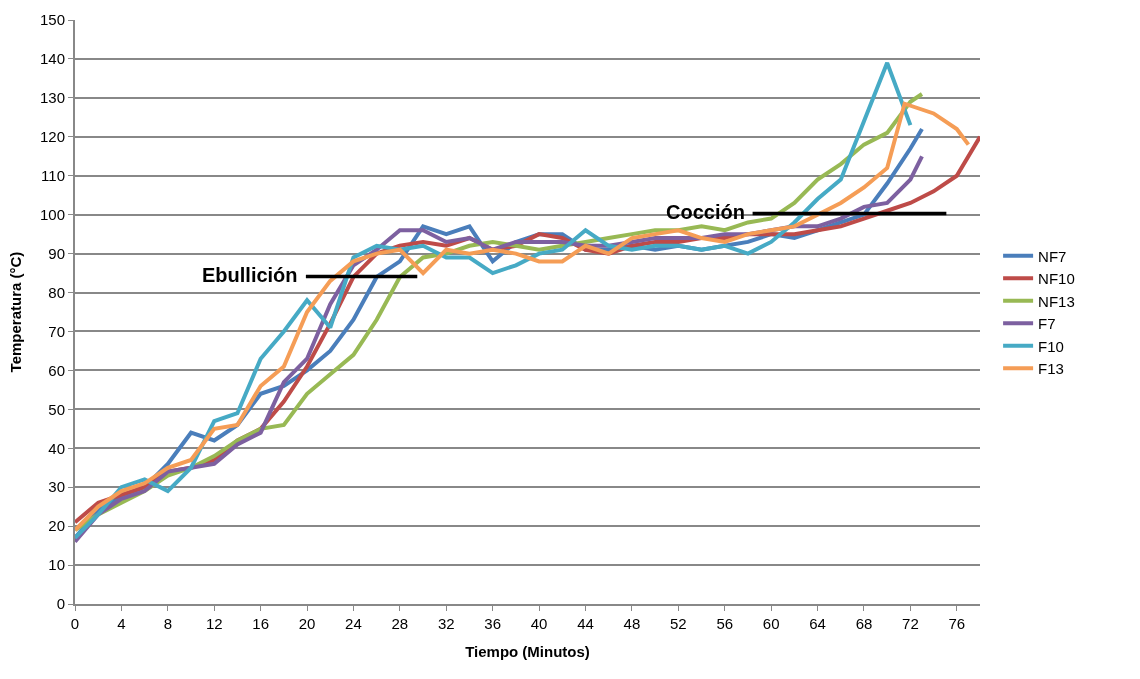 The image size is (1140, 679). Describe the element at coordinates (60, 604) in the screenshot. I see `y-tick-label: 0` at that location.